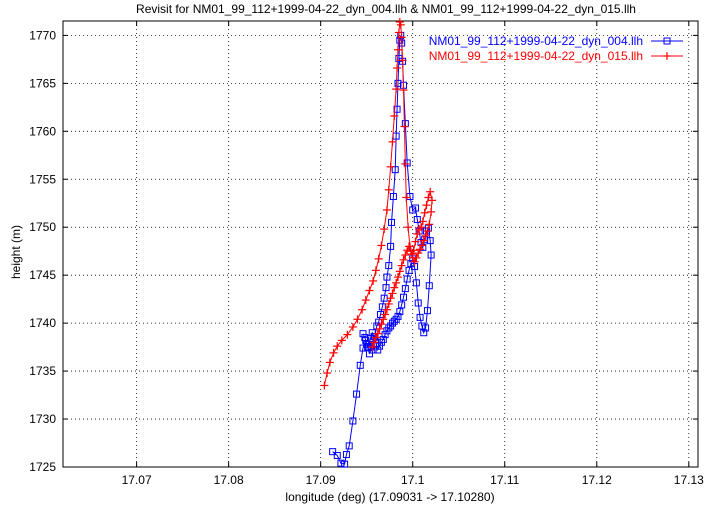 Image resolution: width=721 pixels, height=505 pixels. What do you see at coordinates (42, 419) in the screenshot?
I see `y-tick-label: 1730` at bounding box center [42, 419].